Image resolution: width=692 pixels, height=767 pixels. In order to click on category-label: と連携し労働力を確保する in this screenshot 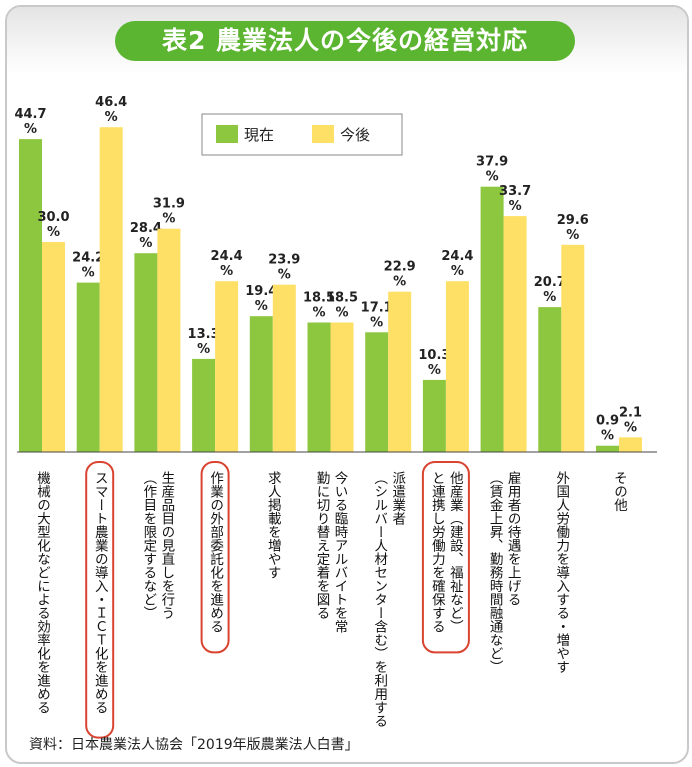, I will do `click(437, 552)`.